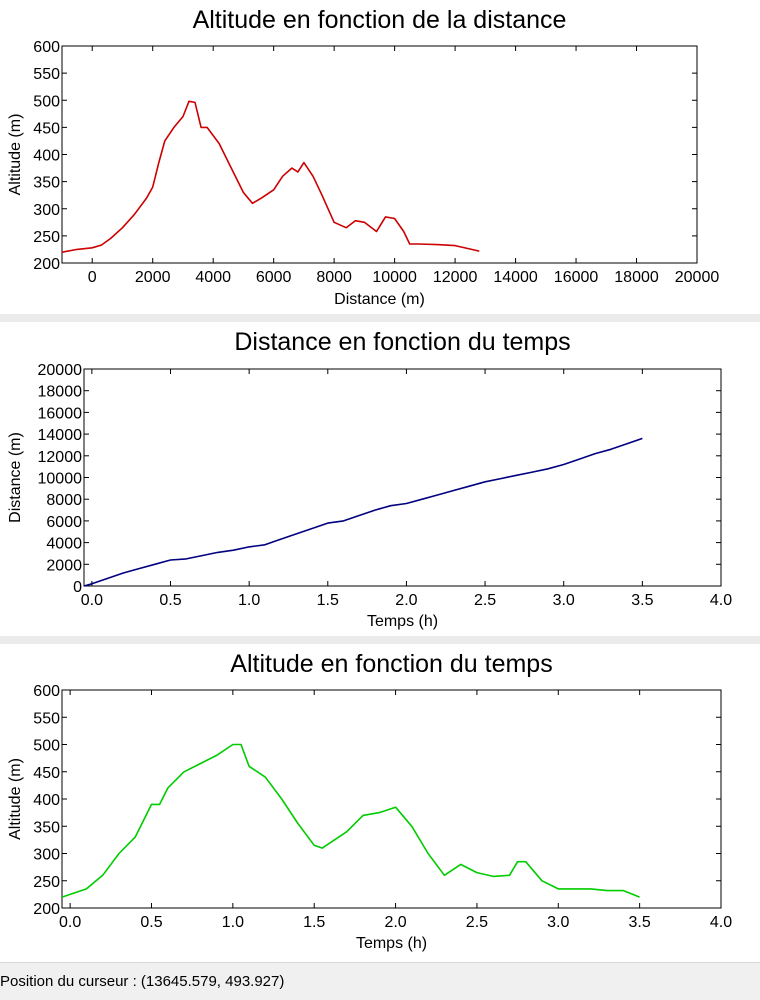 The width and height of the screenshot is (760, 1000). Describe the element at coordinates (64, 565) in the screenshot. I see `y-tick-label: 2000` at that location.